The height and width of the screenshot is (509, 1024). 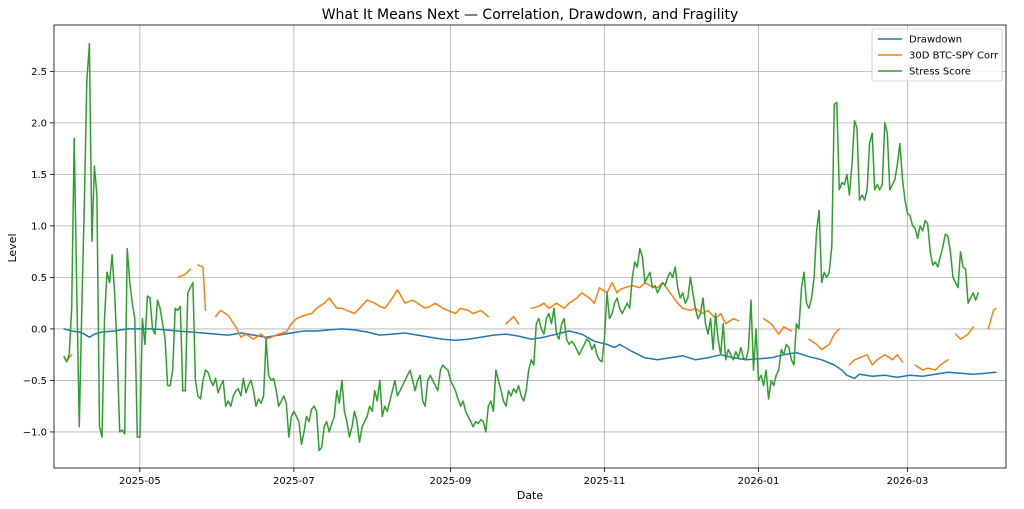 What do you see at coordinates (759, 481) in the screenshot?
I see `x-tick-label: 2026-01` at bounding box center [759, 481].